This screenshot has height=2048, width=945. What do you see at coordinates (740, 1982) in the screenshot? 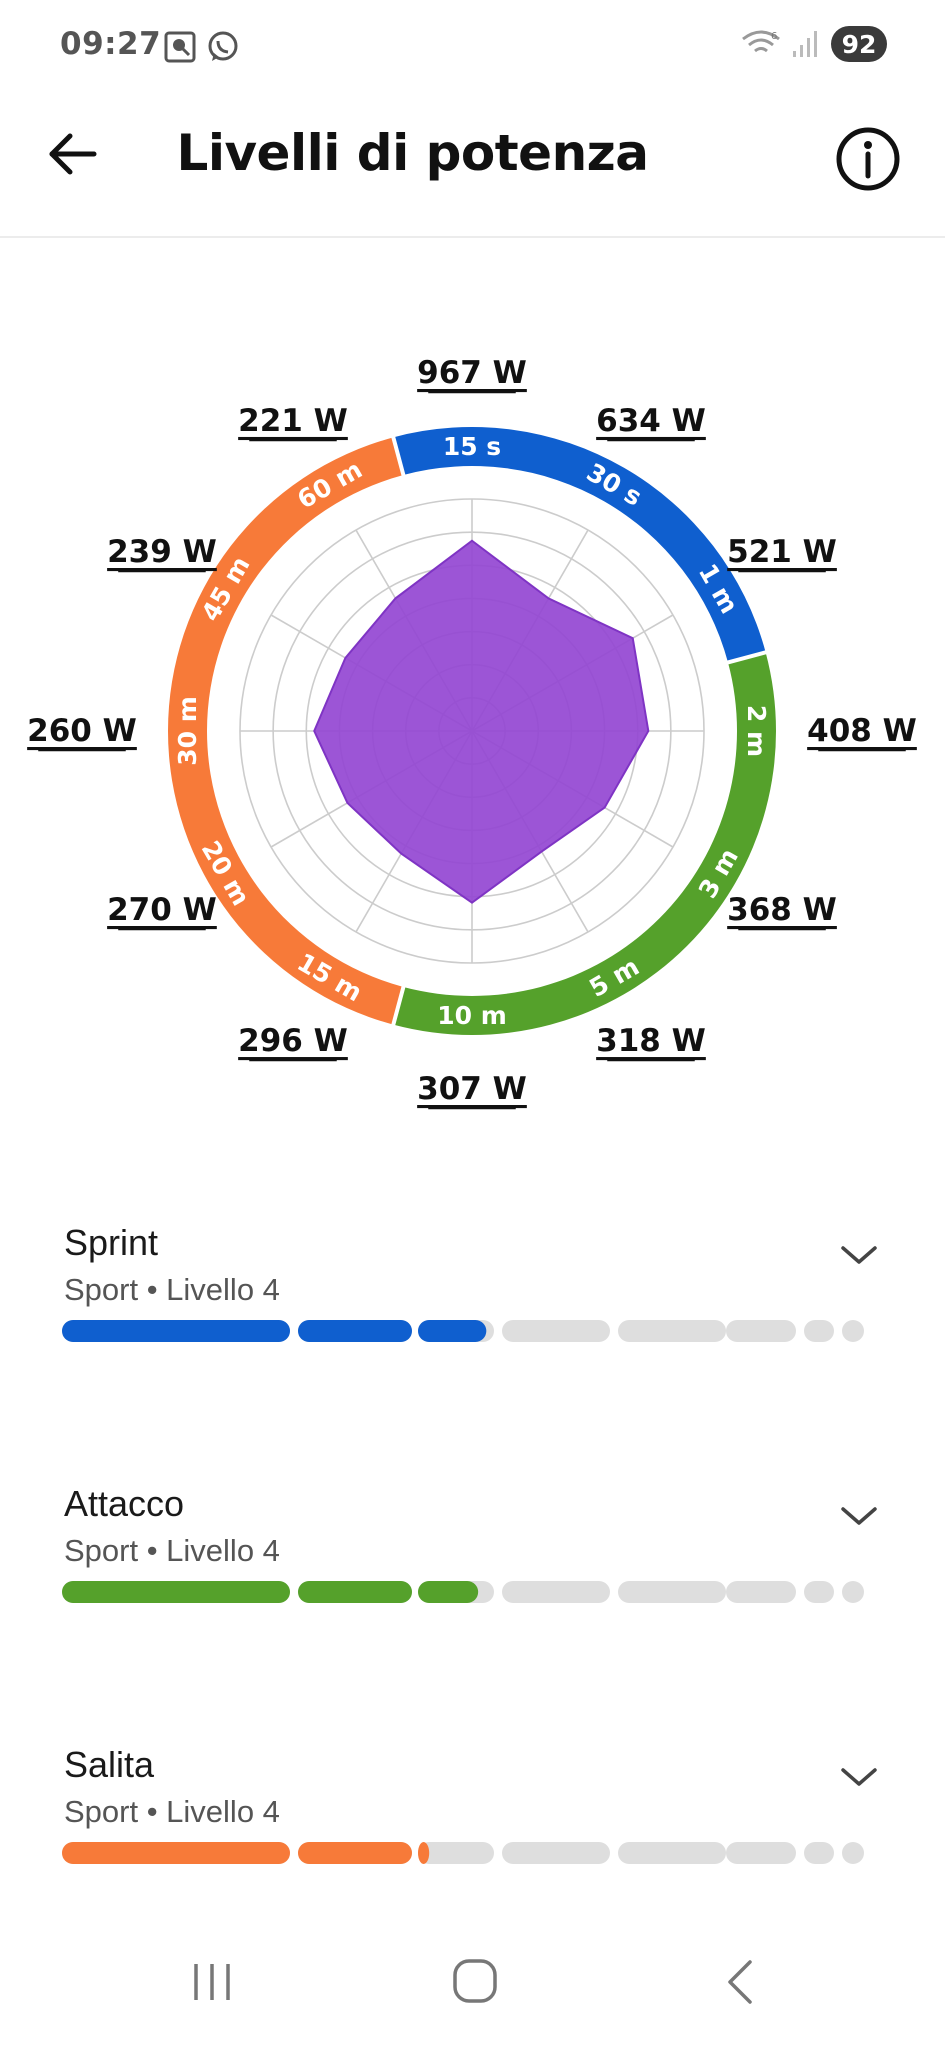
I see `back-nav-icon` at bounding box center [740, 1982].